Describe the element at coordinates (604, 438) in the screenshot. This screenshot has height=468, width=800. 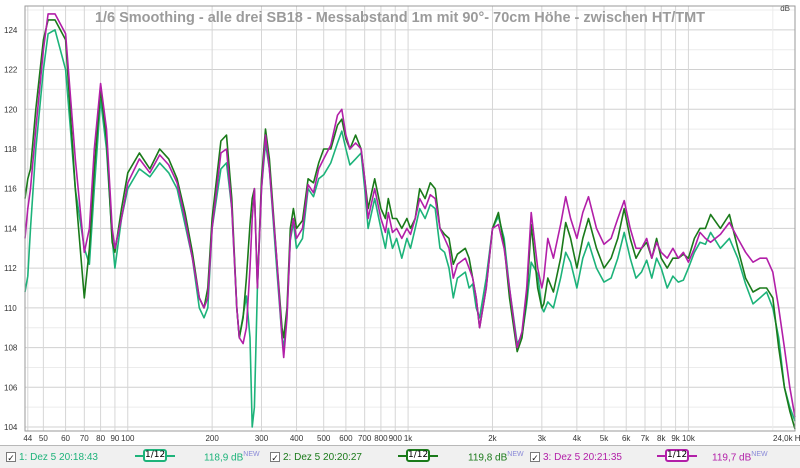
I see `x-tick-label: 5k` at that location.